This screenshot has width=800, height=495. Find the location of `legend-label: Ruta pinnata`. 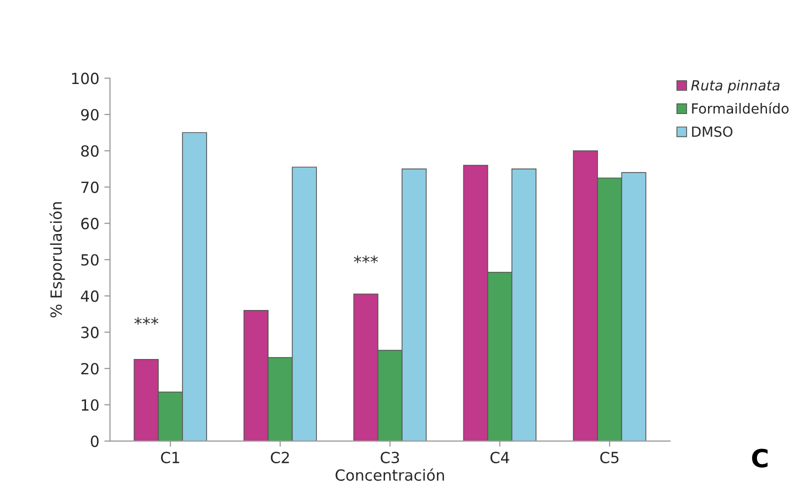

legend-label: Ruta pinnata is located at coordinates (735, 87).